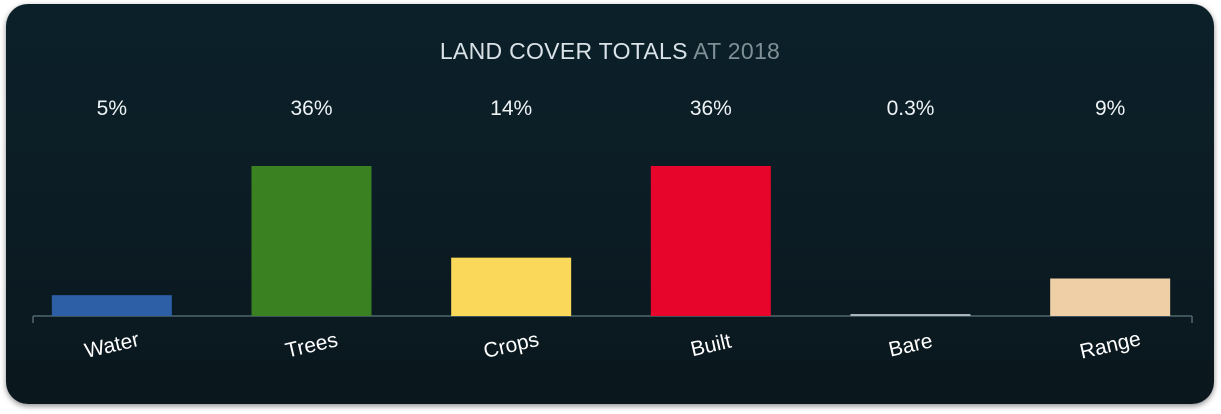 Image resolution: width=1221 pixels, height=414 pixels. I want to click on category-label-water: Water, so click(111, 345).